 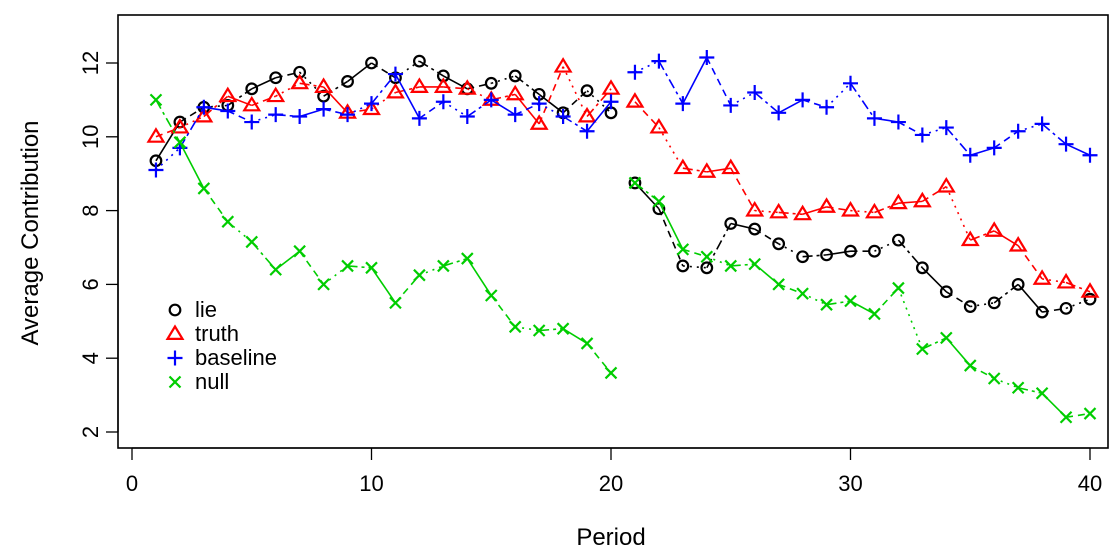 I want to click on legend-marker-baseline, so click(x=175, y=358).